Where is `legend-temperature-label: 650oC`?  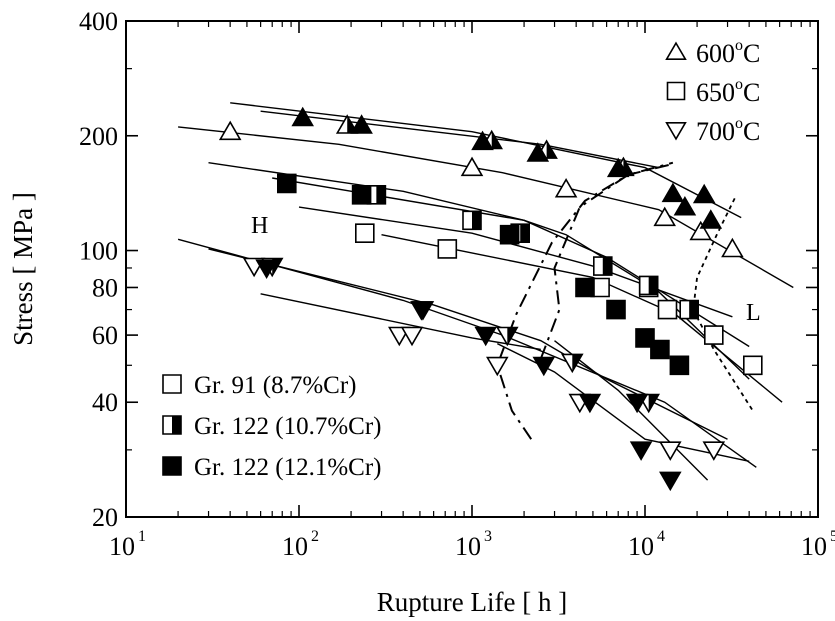 legend-temperature-label: 650oC is located at coordinates (728, 91).